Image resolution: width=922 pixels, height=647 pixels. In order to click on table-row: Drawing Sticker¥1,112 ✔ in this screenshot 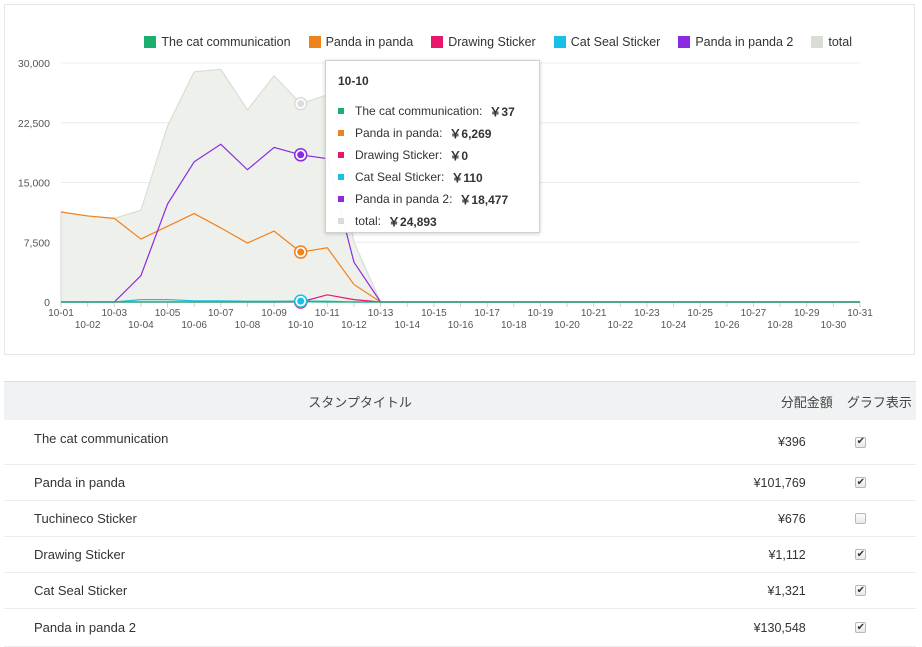, I will do `click(460, 555)`.